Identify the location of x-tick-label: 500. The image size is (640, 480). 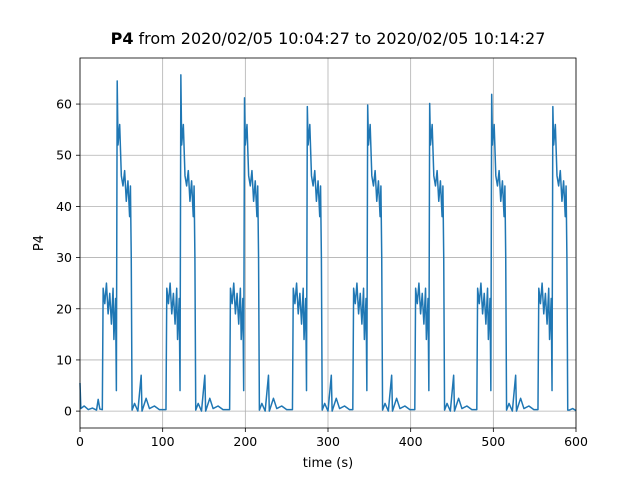
(493, 441).